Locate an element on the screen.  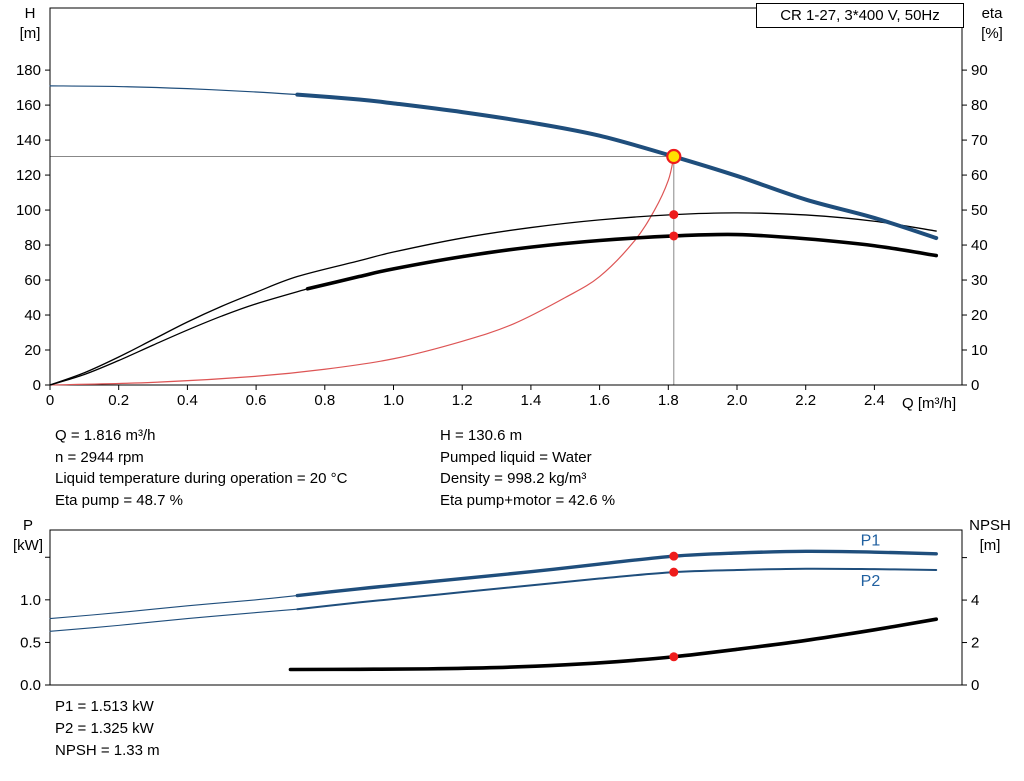
y-right-tick-label: 50 is located at coordinates (979, 210).